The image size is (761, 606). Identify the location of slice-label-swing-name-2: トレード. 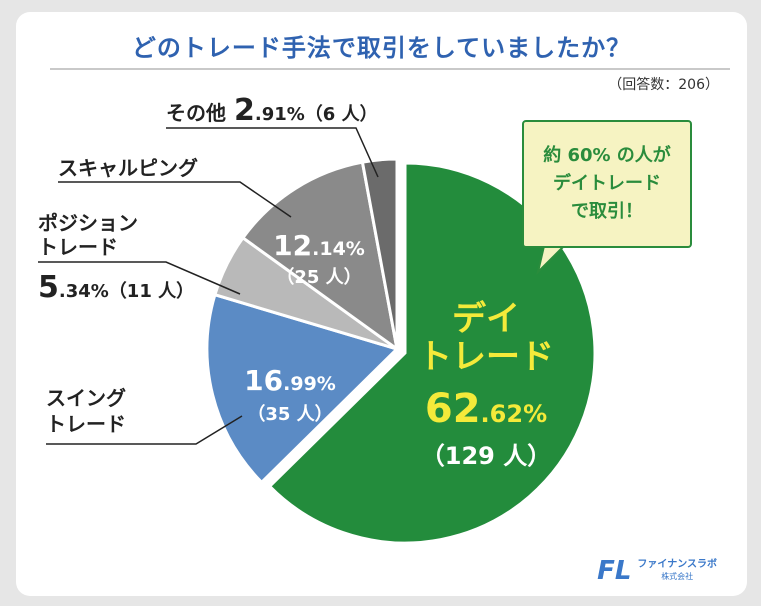
(86, 424).